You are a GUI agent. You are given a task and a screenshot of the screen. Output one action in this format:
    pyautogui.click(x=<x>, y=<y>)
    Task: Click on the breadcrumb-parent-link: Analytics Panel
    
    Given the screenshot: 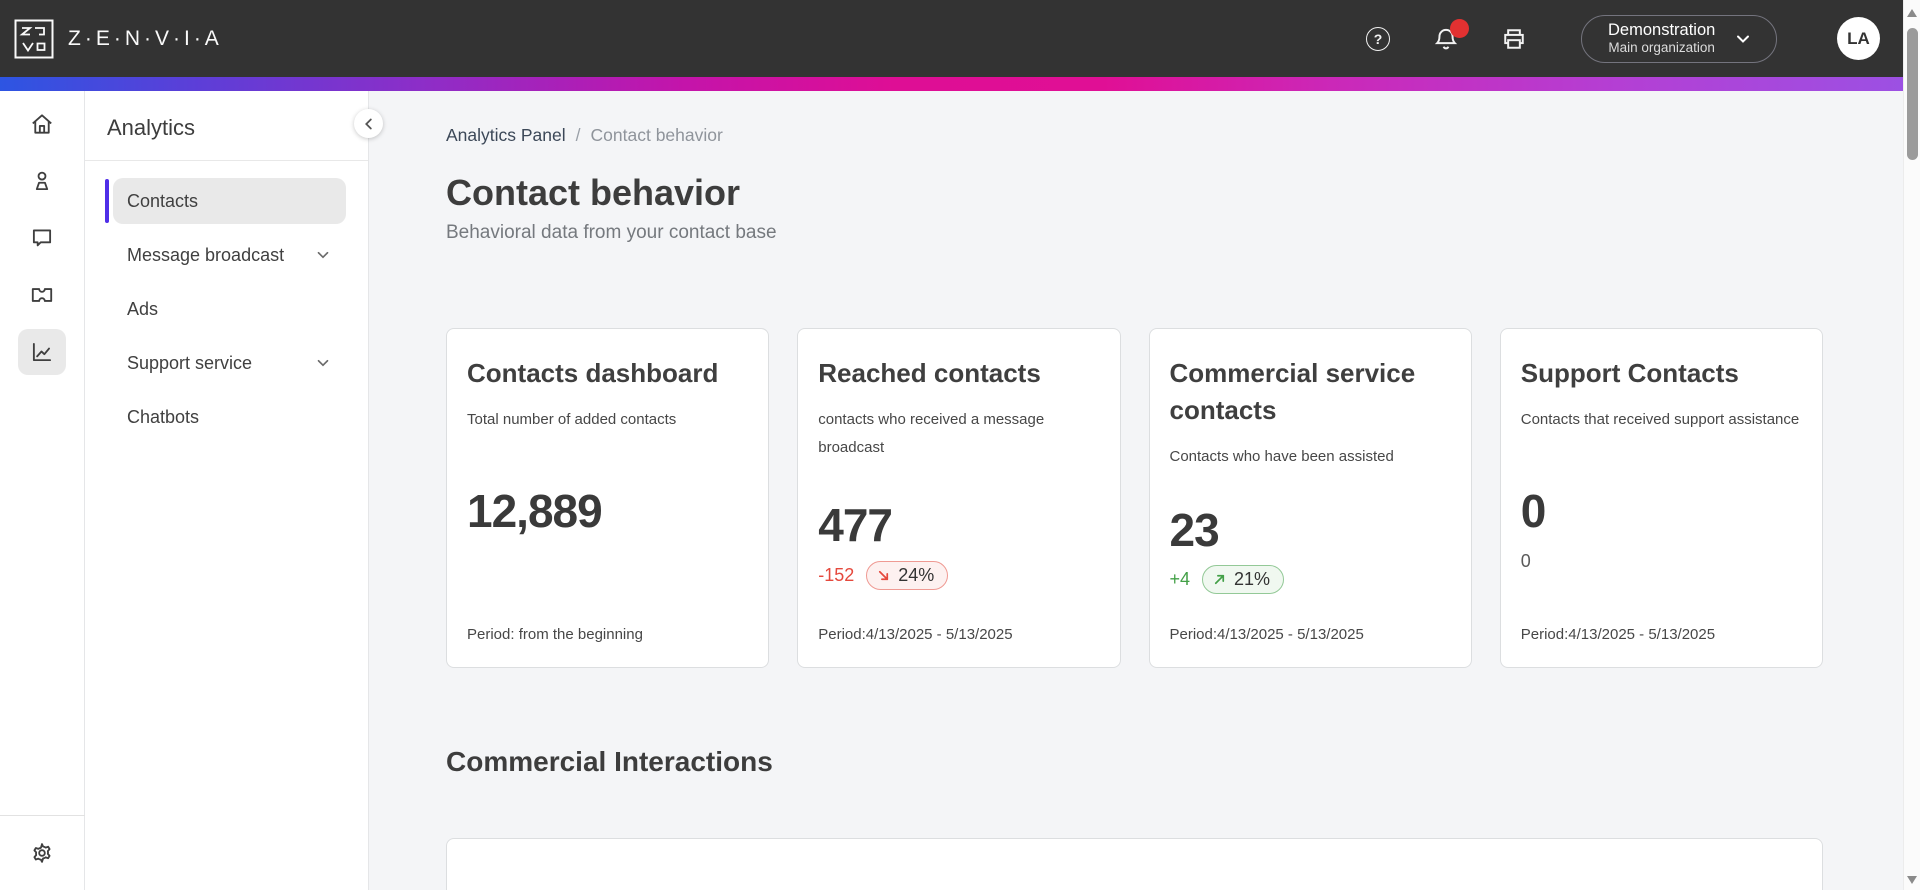 What is the action you would take?
    pyautogui.click(x=506, y=135)
    